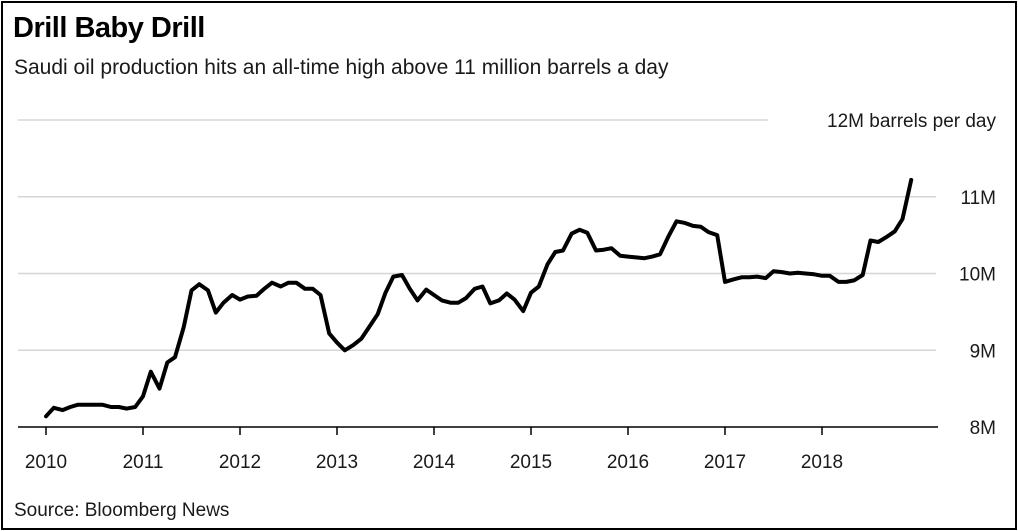 The width and height of the screenshot is (1018, 531). I want to click on x-tick-label: 2014, so click(434, 462).